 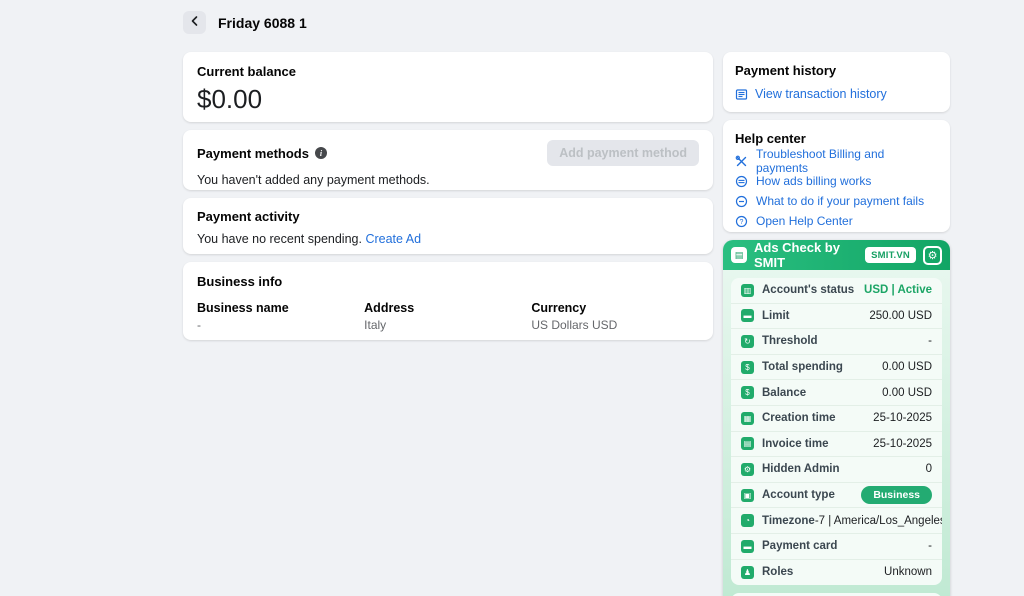 I want to click on ads-check-row: ♟ Roles Unknown, so click(x=836, y=573).